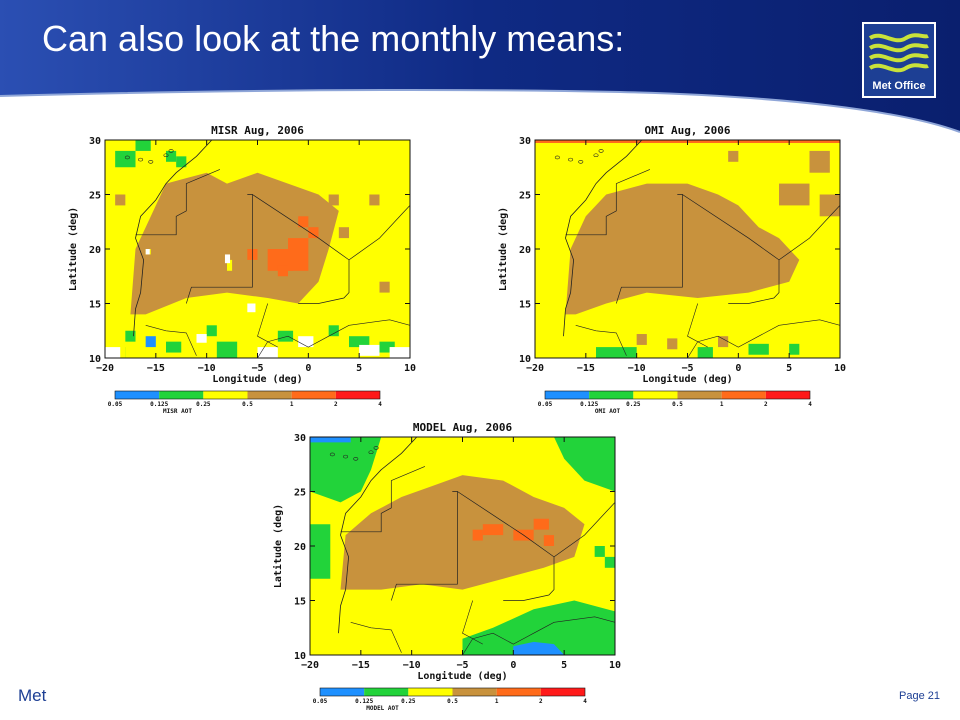  What do you see at coordinates (898, 53) in the screenshot?
I see `wave-icon` at bounding box center [898, 53].